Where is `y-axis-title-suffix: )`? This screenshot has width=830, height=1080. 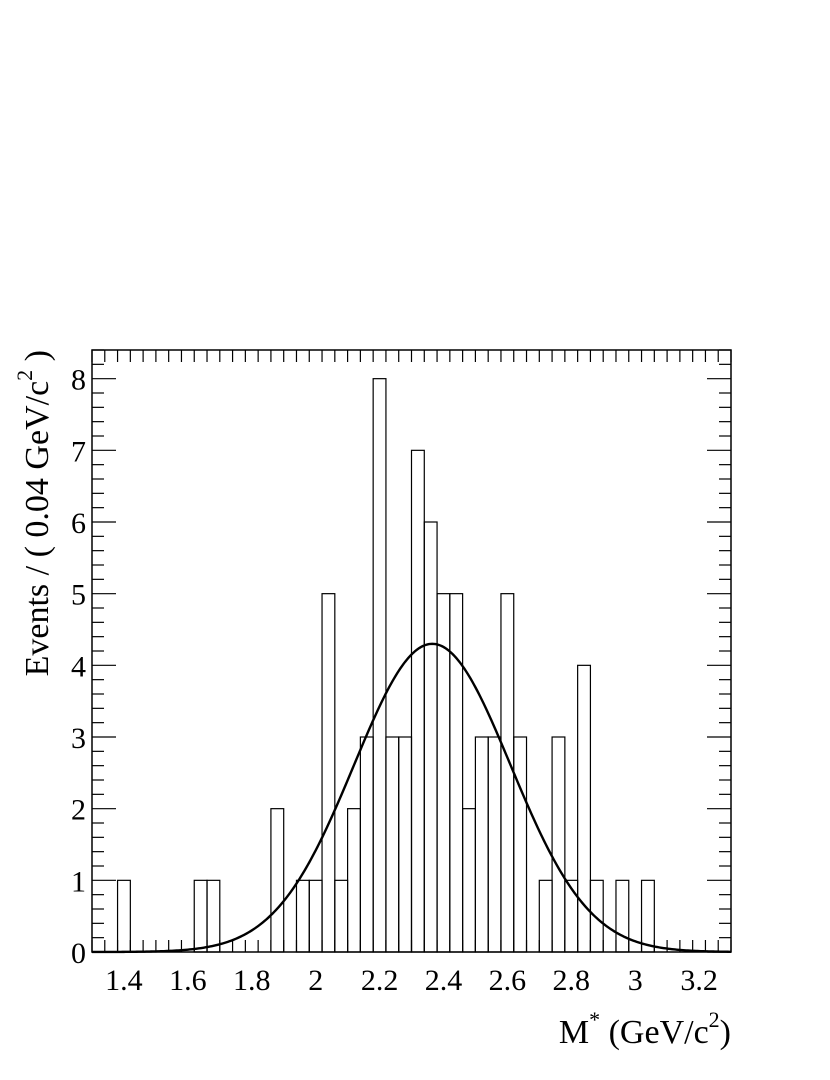
y-axis-title-suffix: ) is located at coordinates (37, 360).